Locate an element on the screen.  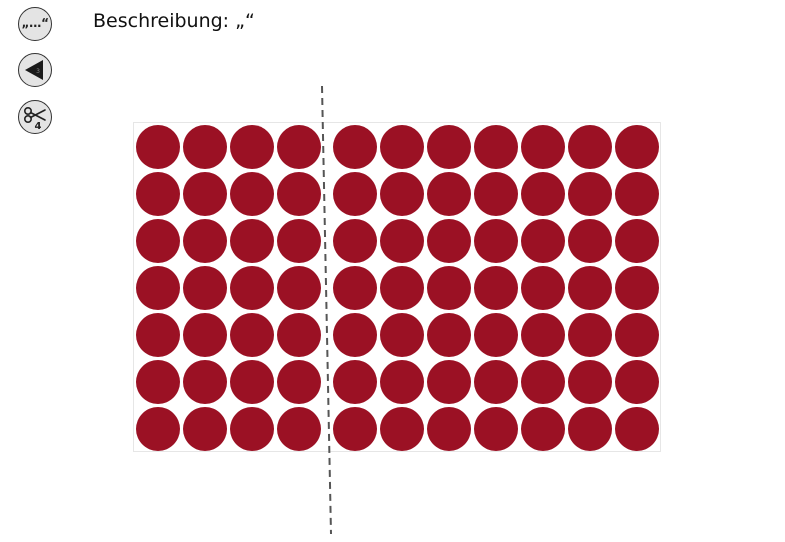
back-button: 3 is located at coordinates (35, 70).